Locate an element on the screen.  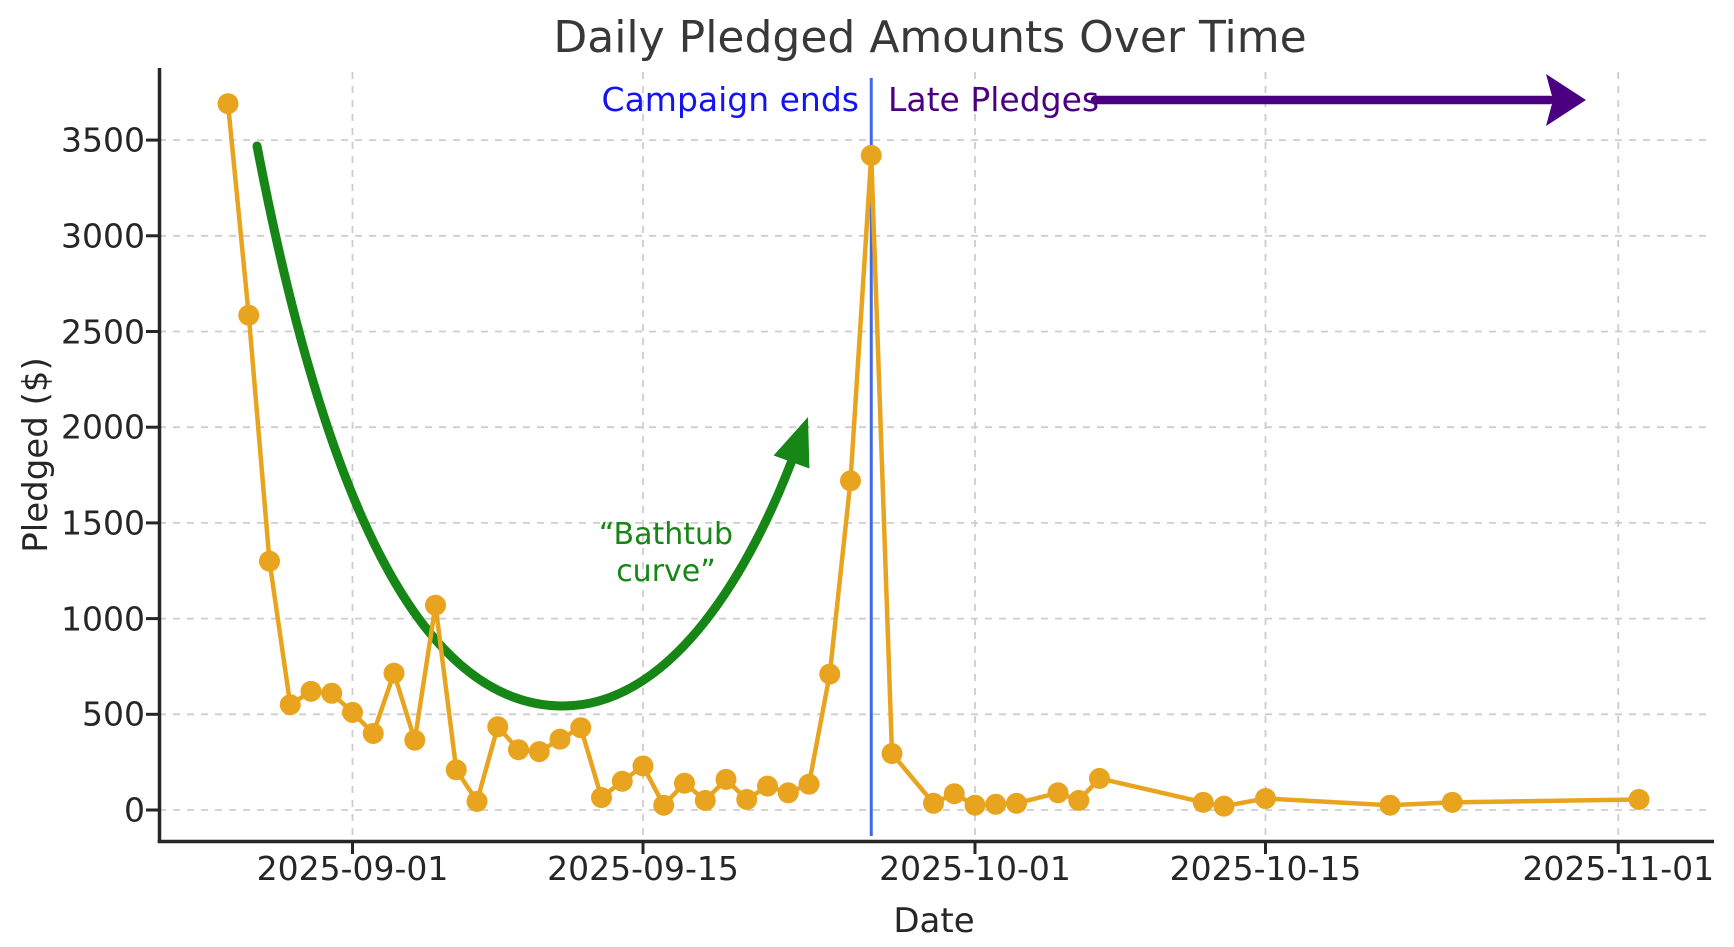
bathtub-arrowhead-icon is located at coordinates (791, 443).